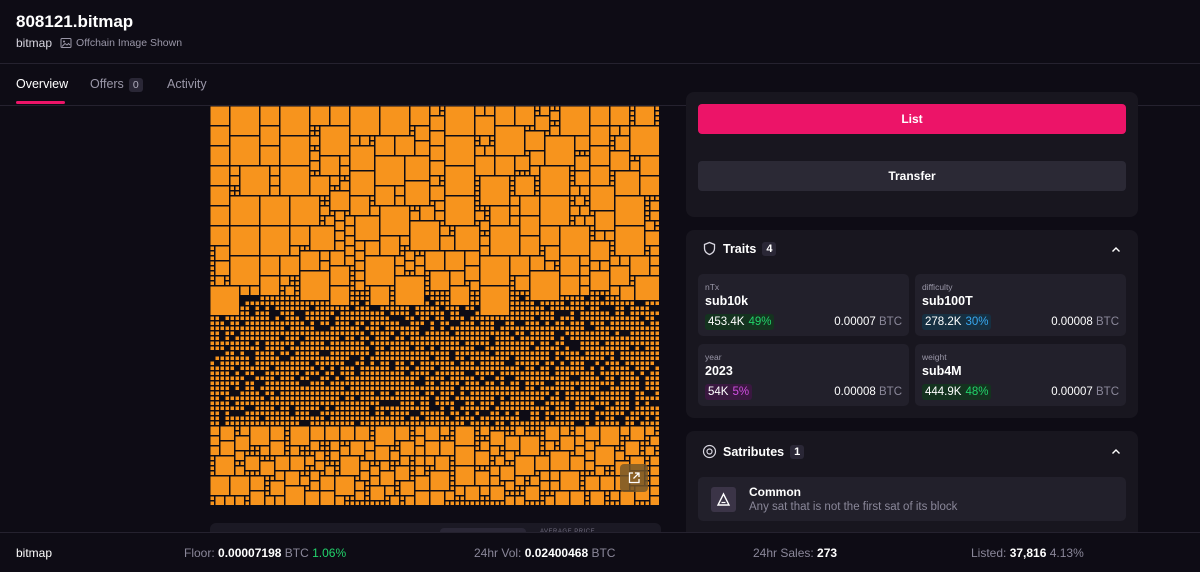  I want to click on header-subrow: bitmap Offchain Image Shown, so click(99, 43).